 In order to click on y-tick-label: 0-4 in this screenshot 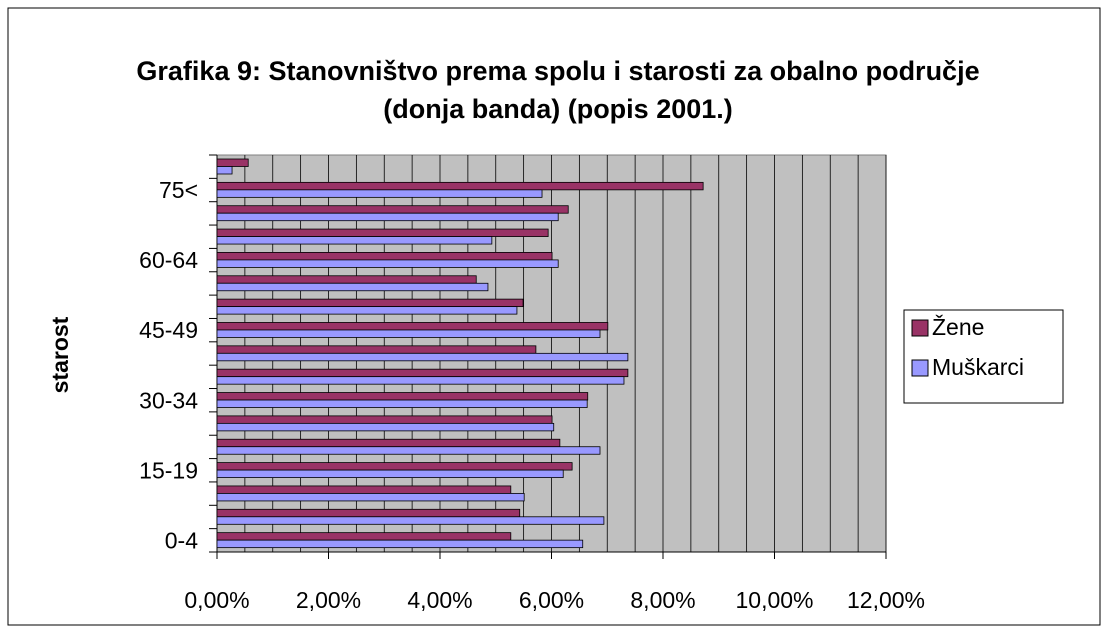, I will do `click(181, 540)`.